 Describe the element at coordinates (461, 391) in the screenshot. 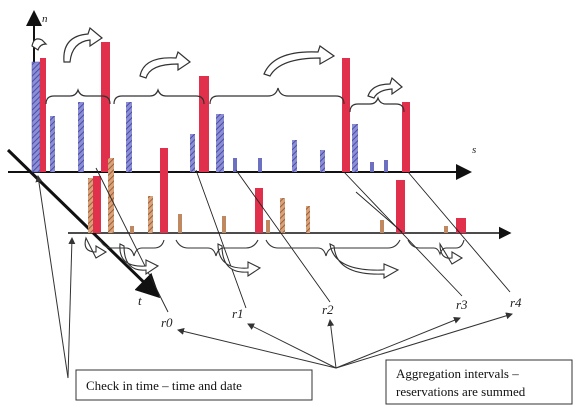

I see `aggregation-note-line2: reservations are summed` at that location.